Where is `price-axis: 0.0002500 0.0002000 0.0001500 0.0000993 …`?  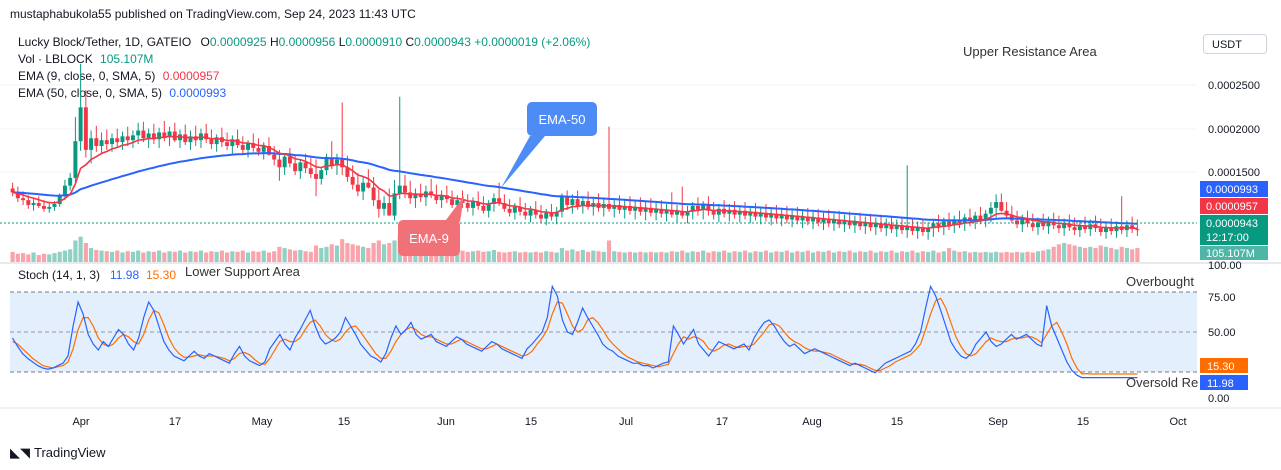 price-axis: 0.0002500 0.0002000 0.0001500 0.0000993 … is located at coordinates (1234, 170).